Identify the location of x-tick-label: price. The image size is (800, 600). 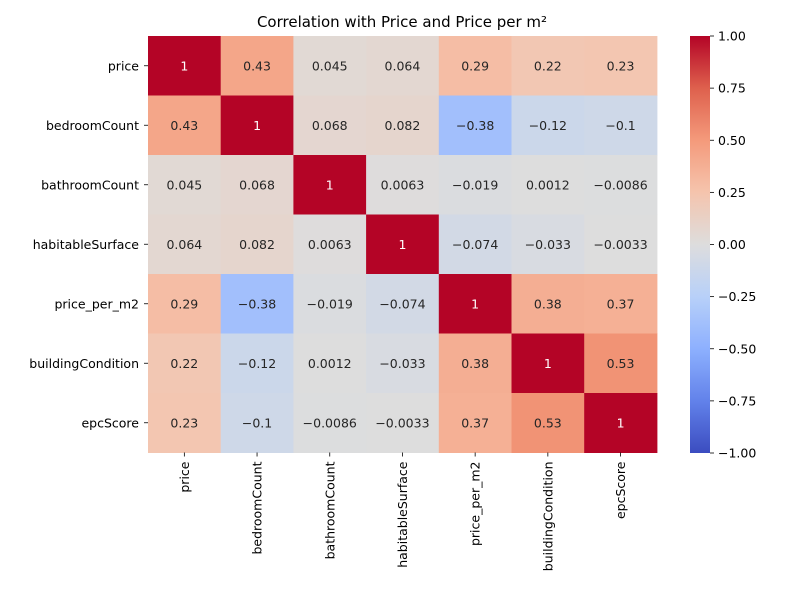
(184, 476).